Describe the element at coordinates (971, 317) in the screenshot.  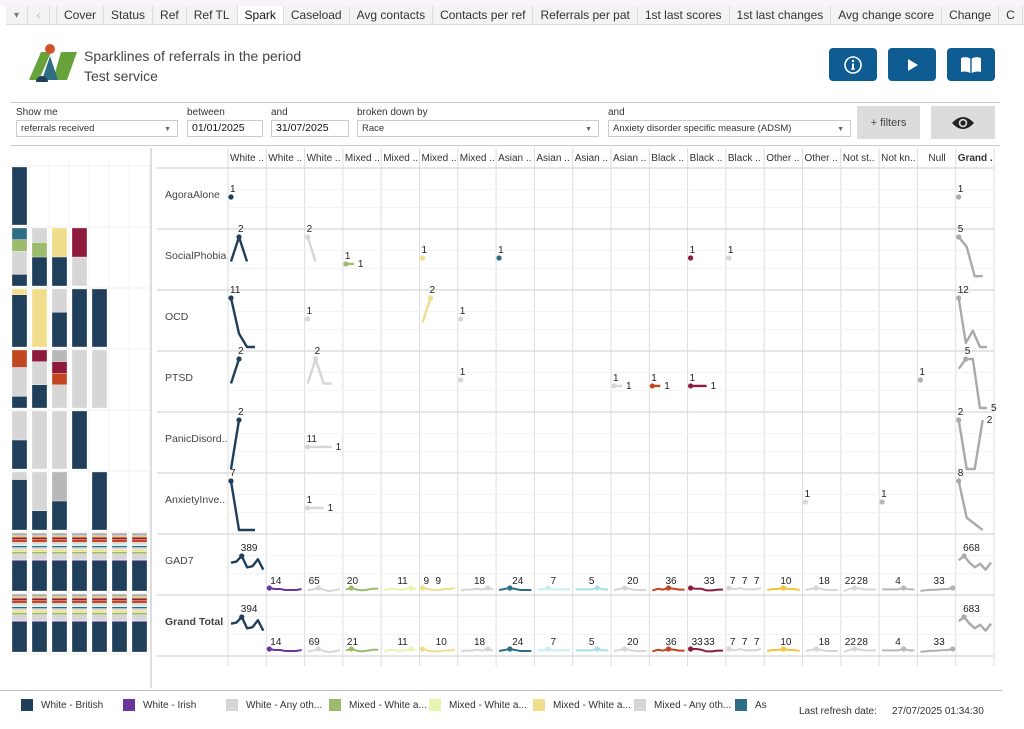
I see `sparkline-cell: 12` at that location.